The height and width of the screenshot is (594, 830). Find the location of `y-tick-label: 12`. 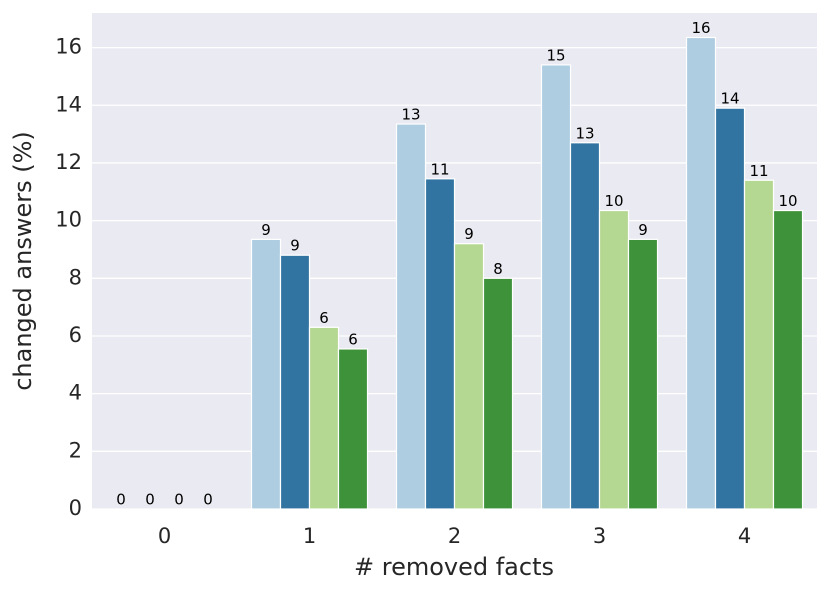

y-tick-label: 12 is located at coordinates (68, 162).